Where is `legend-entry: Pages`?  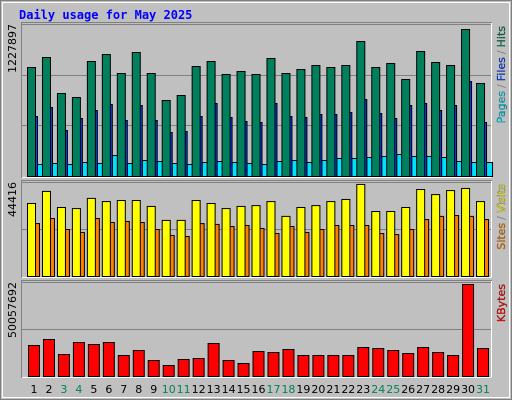 legend-entry: Pages is located at coordinates (501, 107).